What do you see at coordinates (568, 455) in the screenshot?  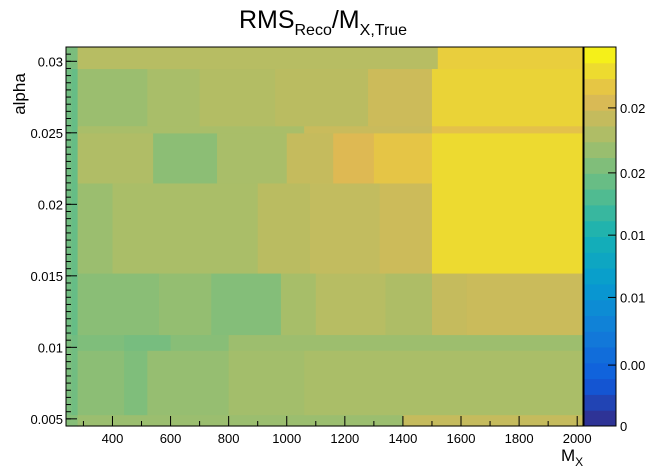 I see `x-axis-label-base: M` at bounding box center [568, 455].